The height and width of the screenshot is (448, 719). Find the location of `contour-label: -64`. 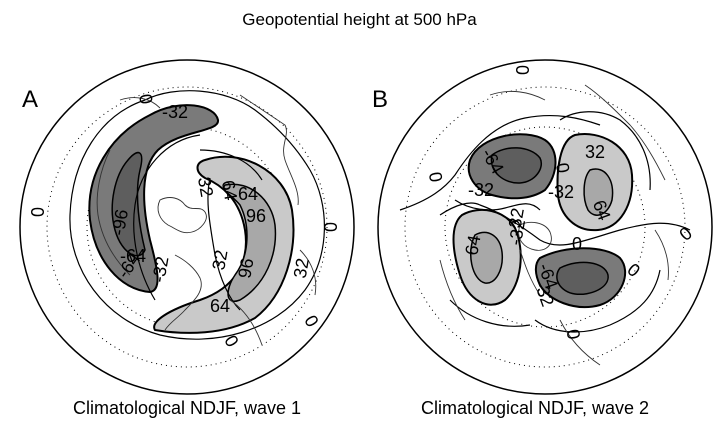

contour-label: -64 is located at coordinates (133, 256).